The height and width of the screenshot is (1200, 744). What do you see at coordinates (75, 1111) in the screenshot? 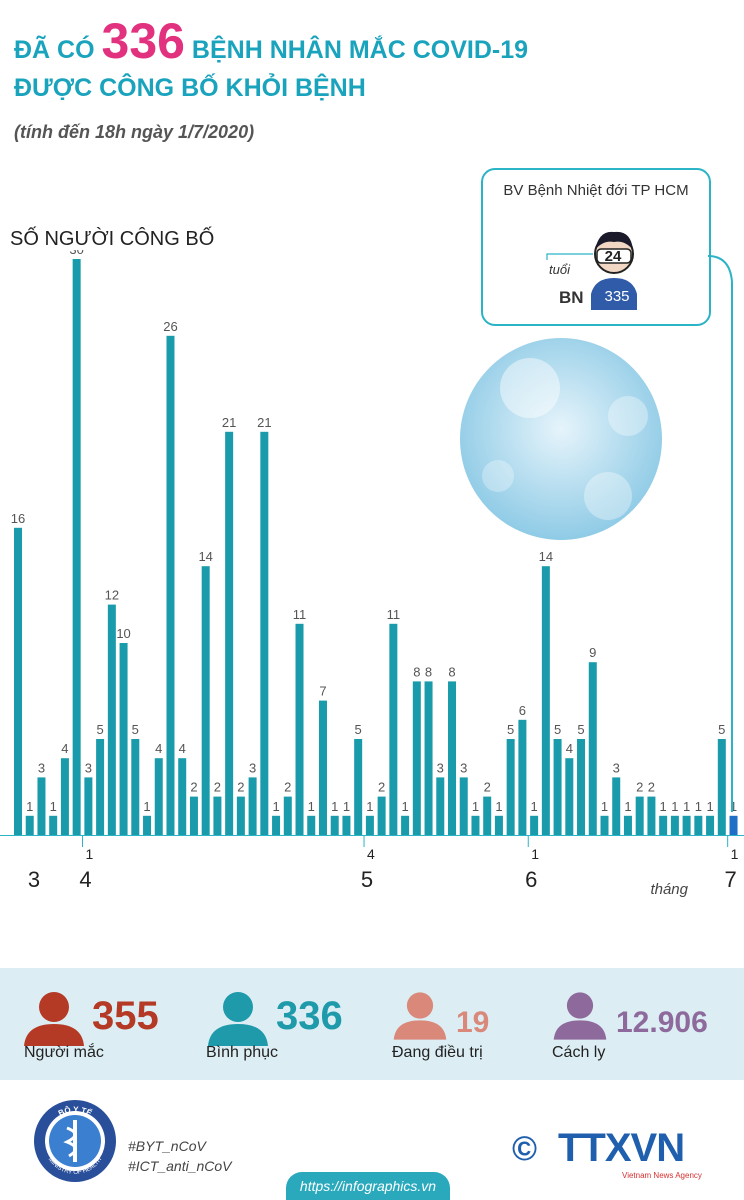
I see `moh-top-text: BỘ Y TẾ` at bounding box center [75, 1111].